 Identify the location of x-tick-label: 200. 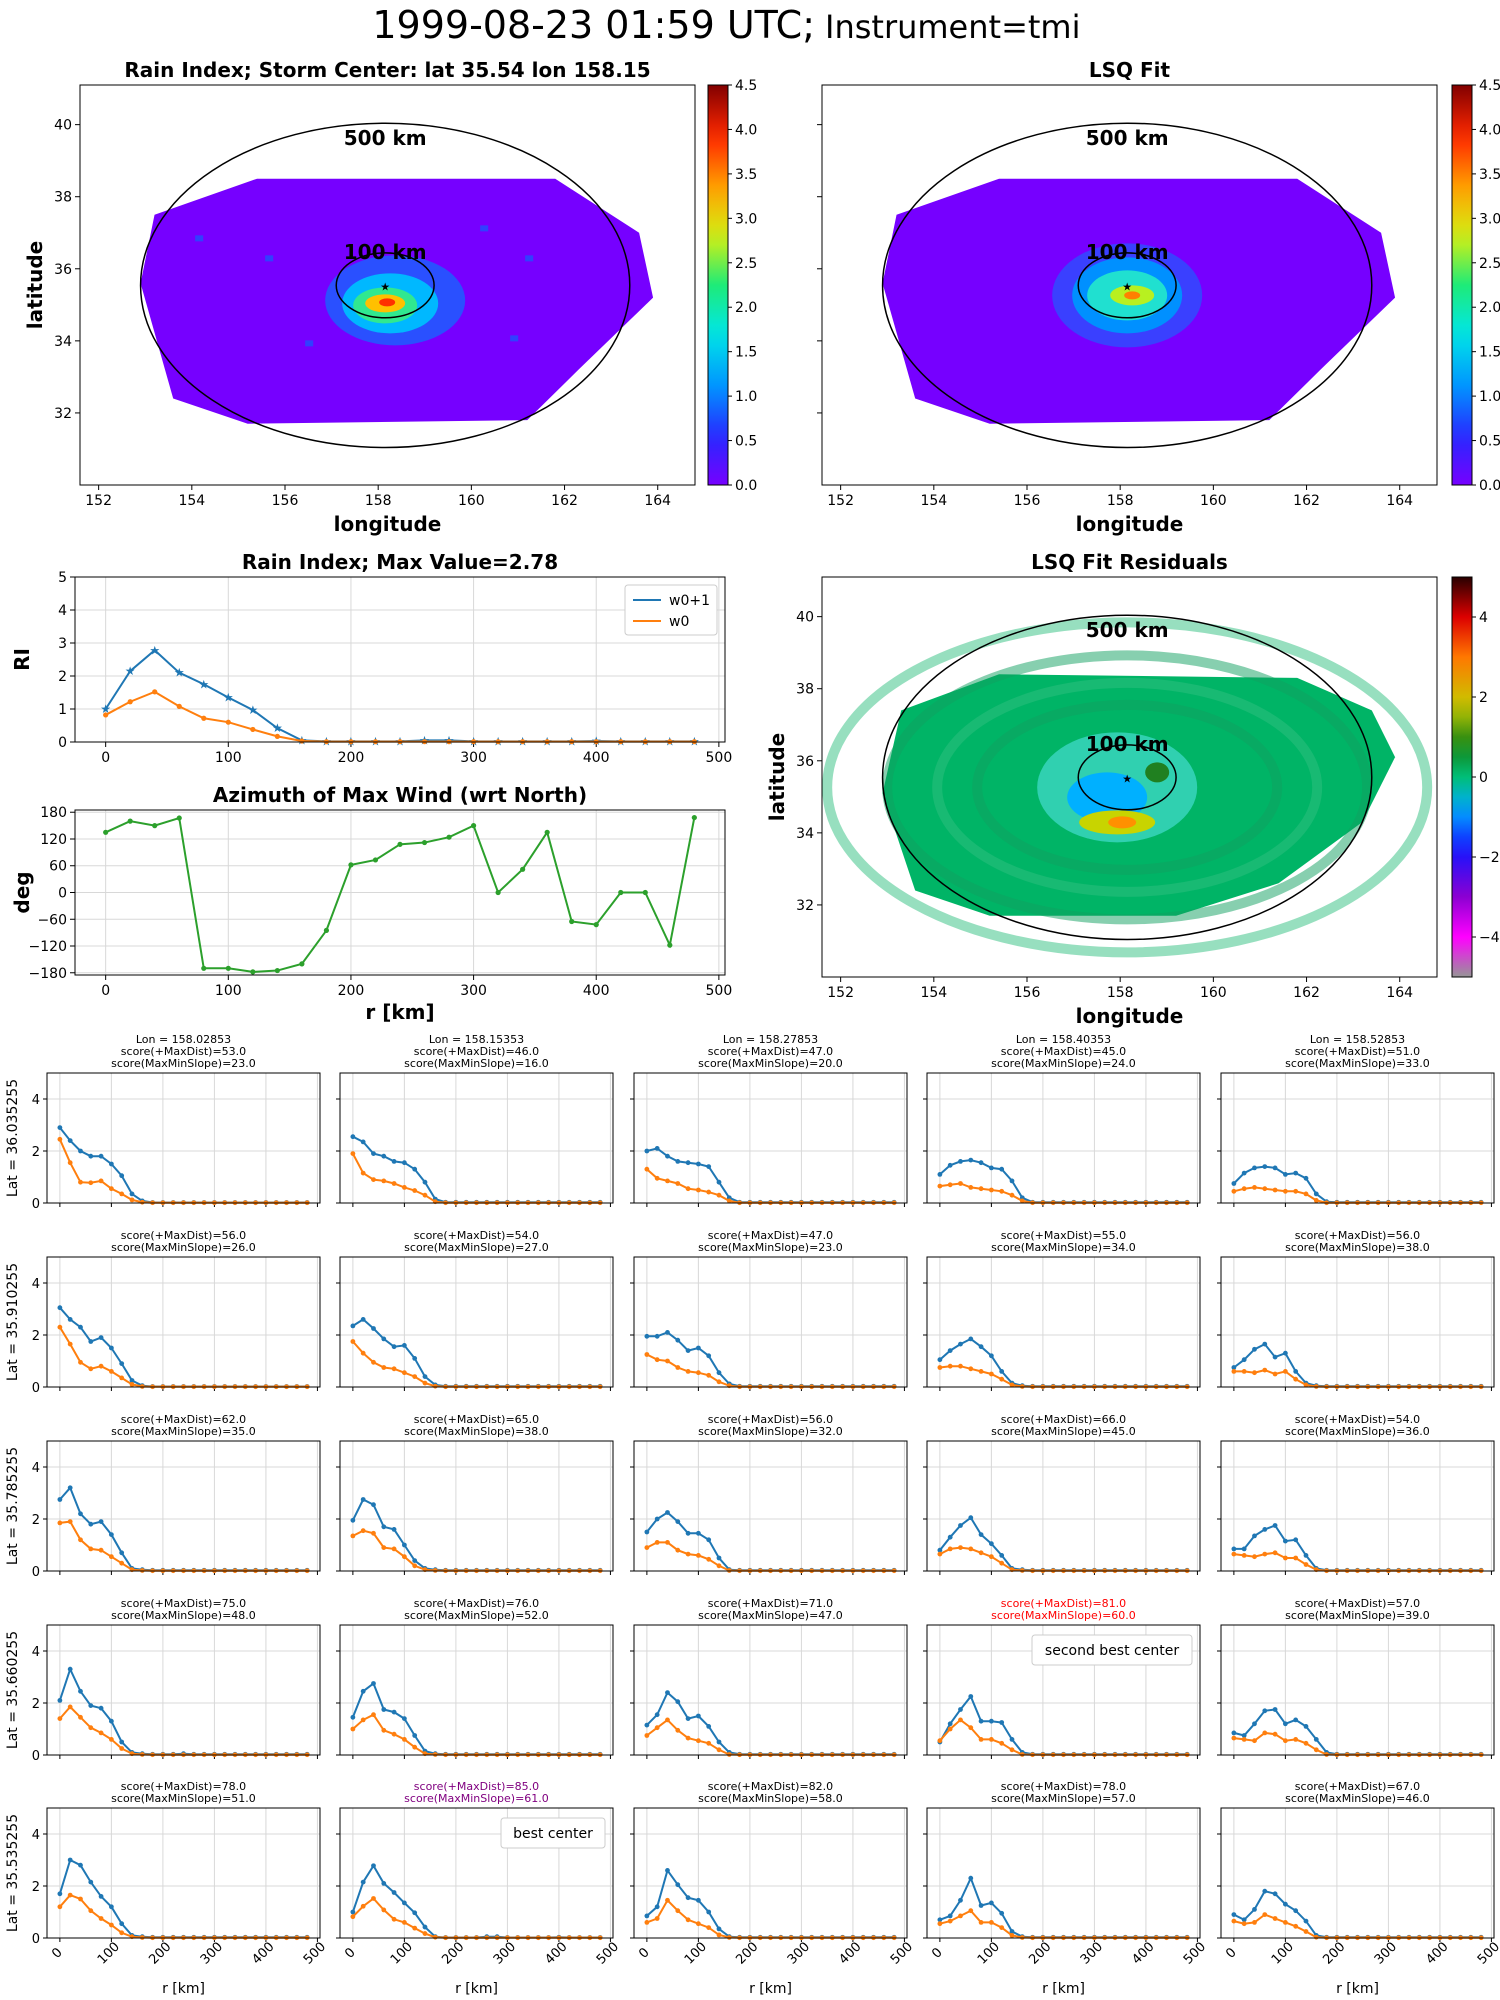
(351, 991).